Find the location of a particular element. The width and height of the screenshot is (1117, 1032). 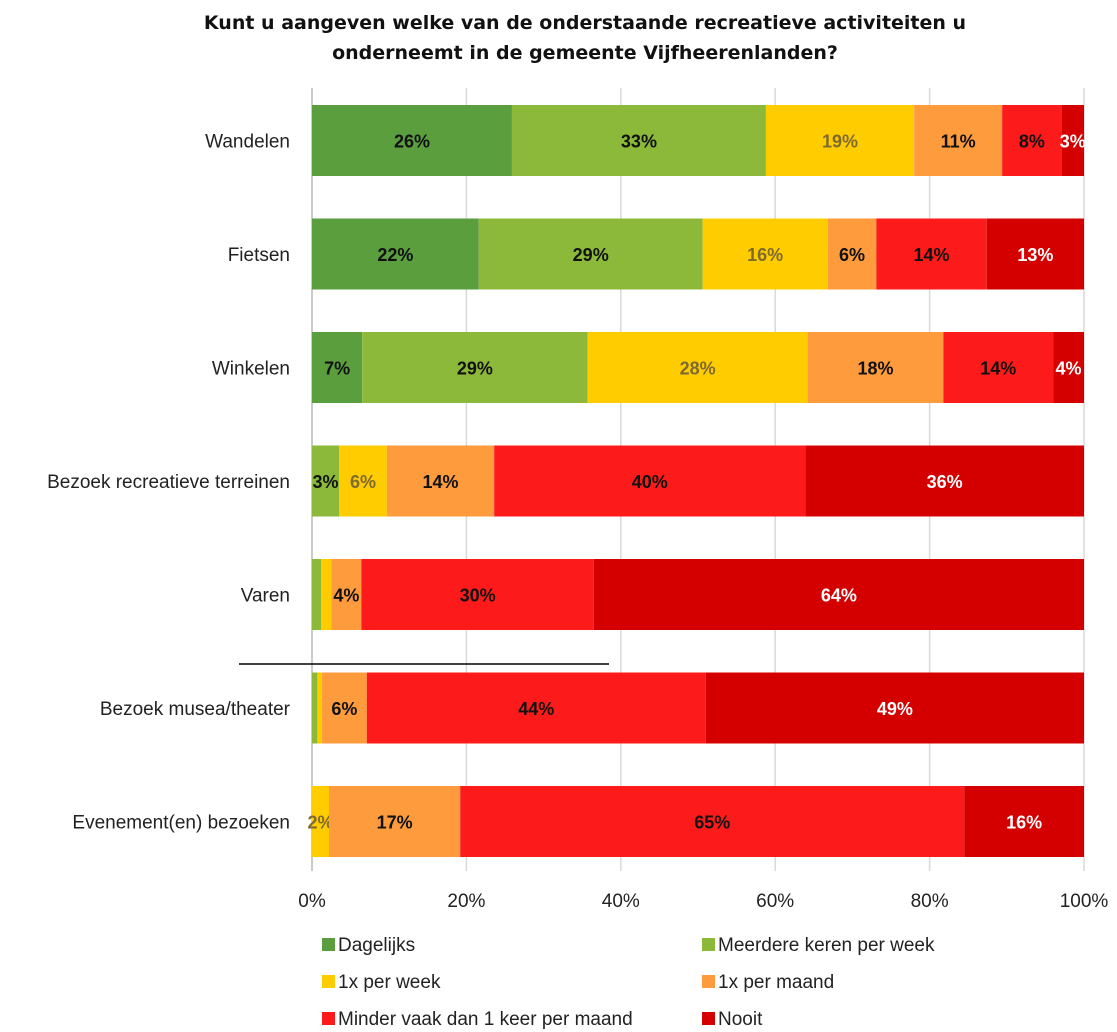

data-label: 30% is located at coordinates (478, 596).